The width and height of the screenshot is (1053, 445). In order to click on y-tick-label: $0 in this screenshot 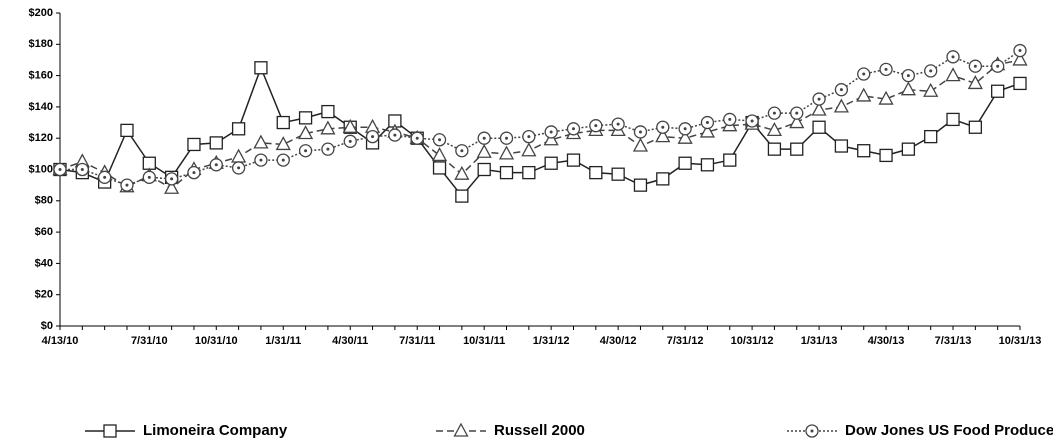, I will do `click(47, 326)`.